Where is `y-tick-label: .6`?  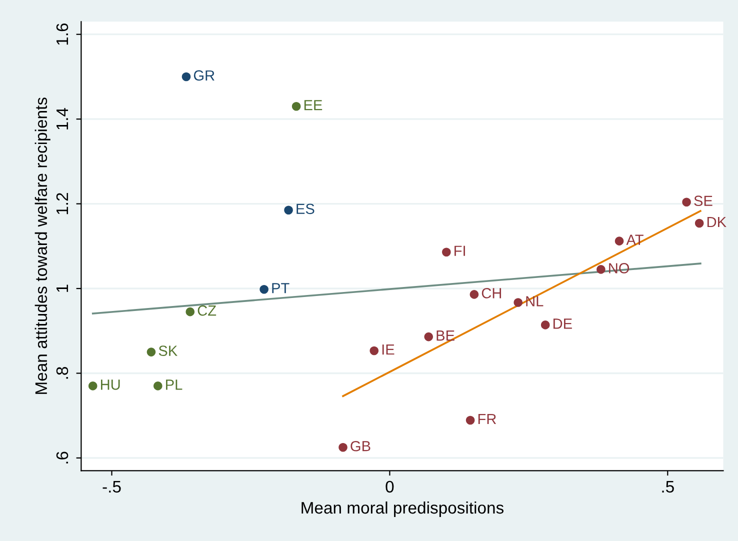 y-tick-label: .6 is located at coordinates (62, 458).